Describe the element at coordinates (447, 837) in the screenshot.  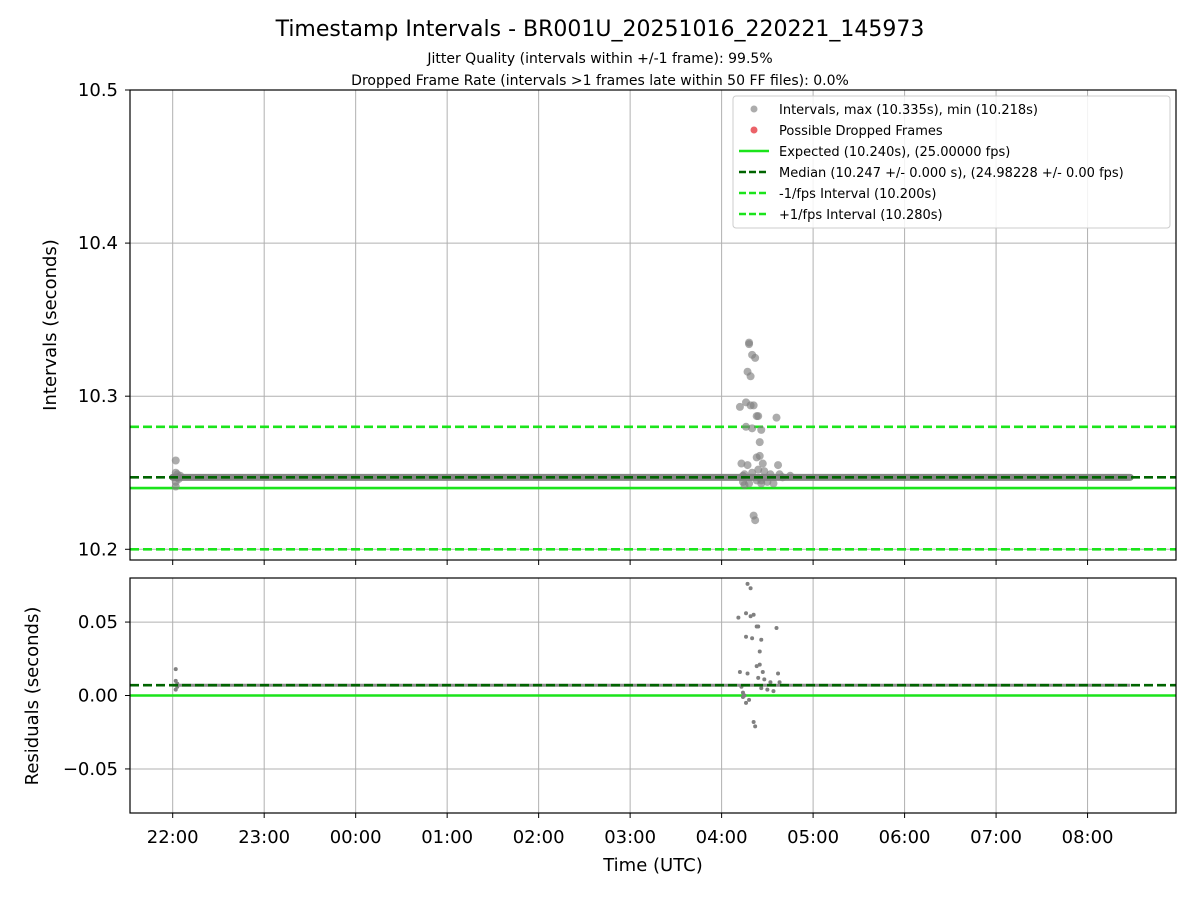
I see `residuals-x-tick-label: 01:00` at that location.